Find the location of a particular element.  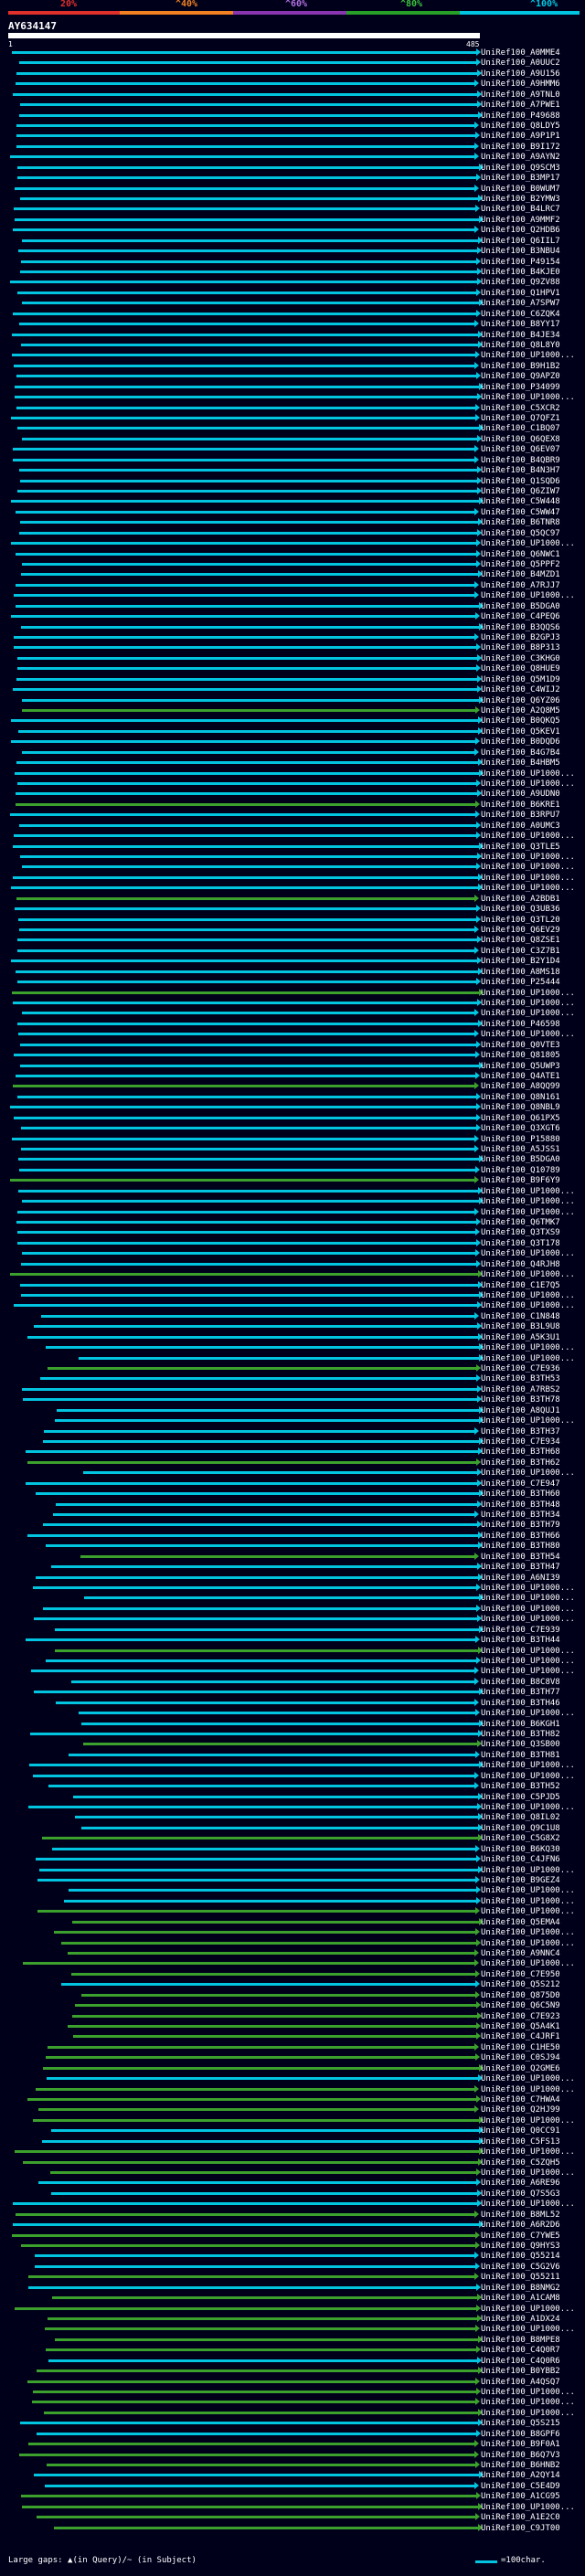

hit-label: UniRef100_B9F6Y9 is located at coordinates (520, 1181).